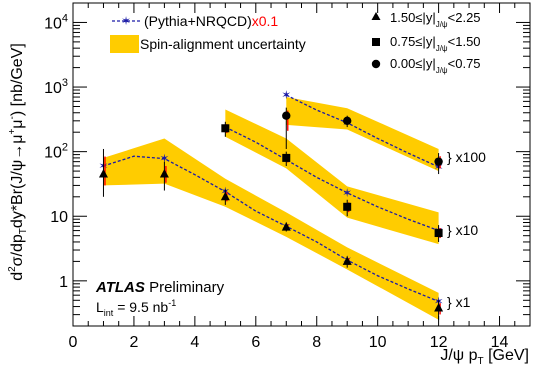 The width and height of the screenshot is (533, 382). Describe the element at coordinates (126, 21) in the screenshot. I see `legend-model-star-icon: ✶` at that location.